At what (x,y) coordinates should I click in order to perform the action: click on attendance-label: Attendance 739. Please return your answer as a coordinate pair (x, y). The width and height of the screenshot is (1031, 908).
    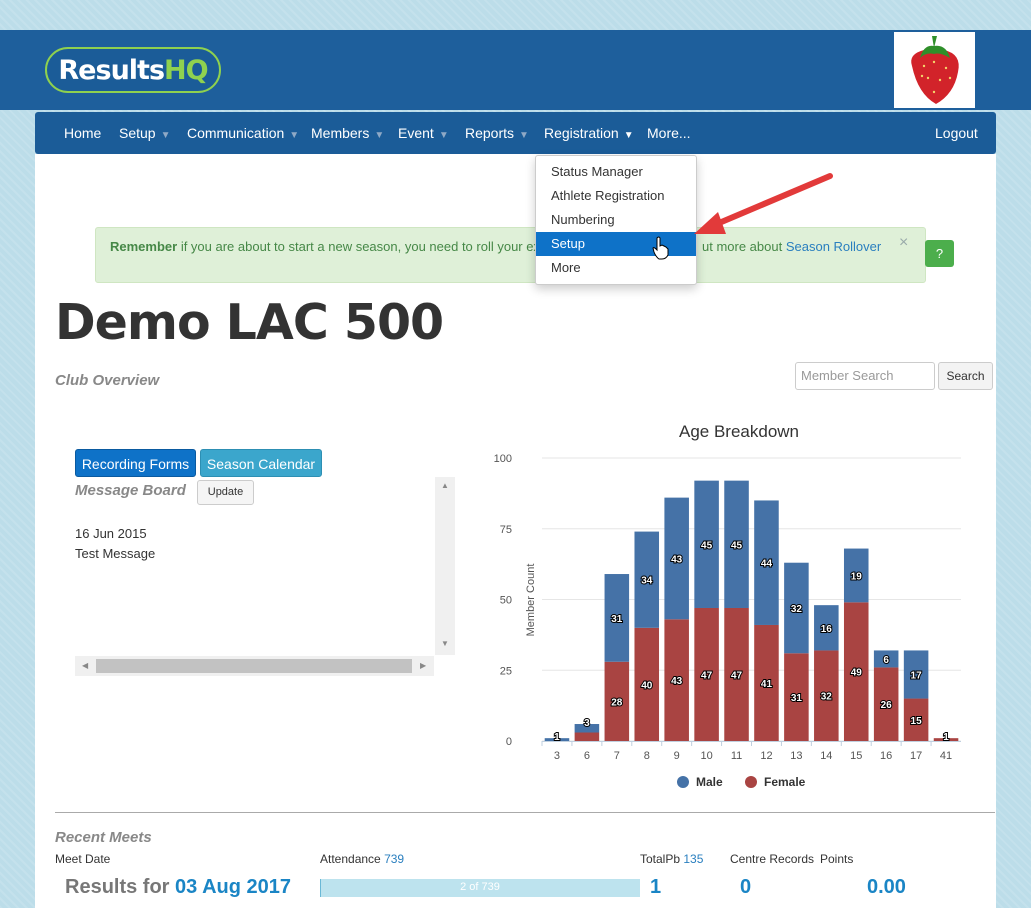
    Looking at the image, I should click on (362, 859).